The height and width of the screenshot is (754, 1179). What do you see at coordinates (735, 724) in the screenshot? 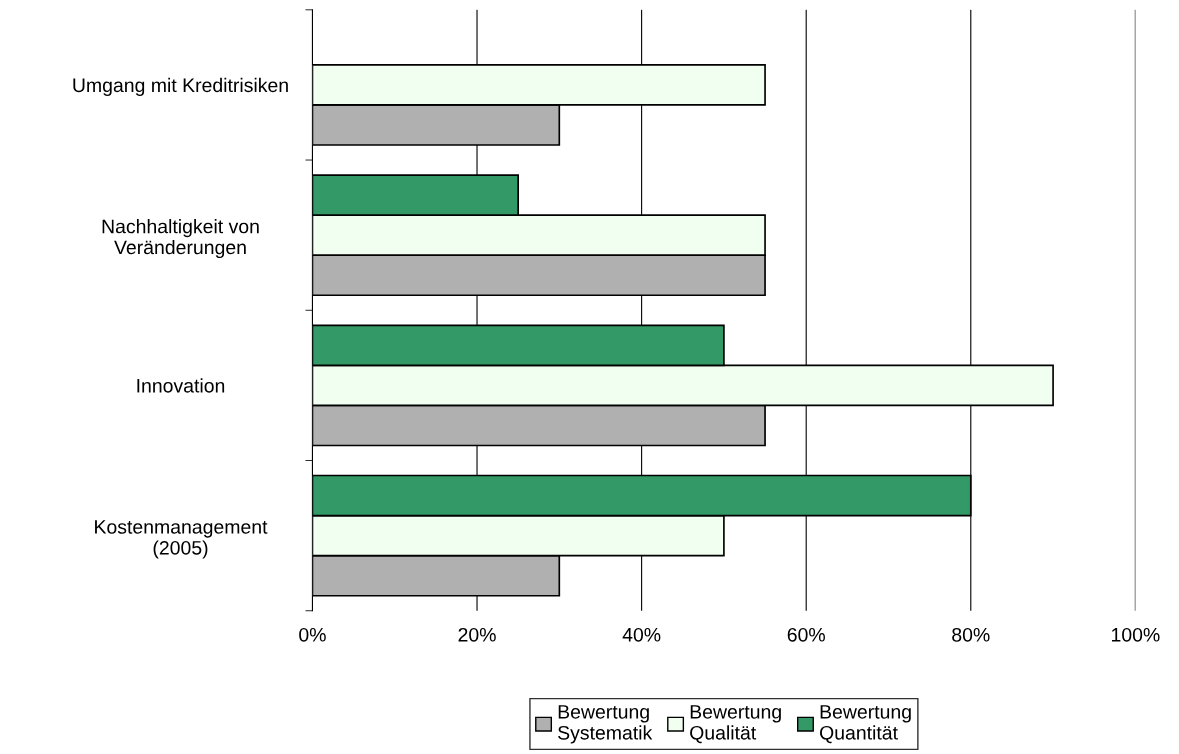
I see `legend-label: Bewertung Qualität` at bounding box center [735, 724].